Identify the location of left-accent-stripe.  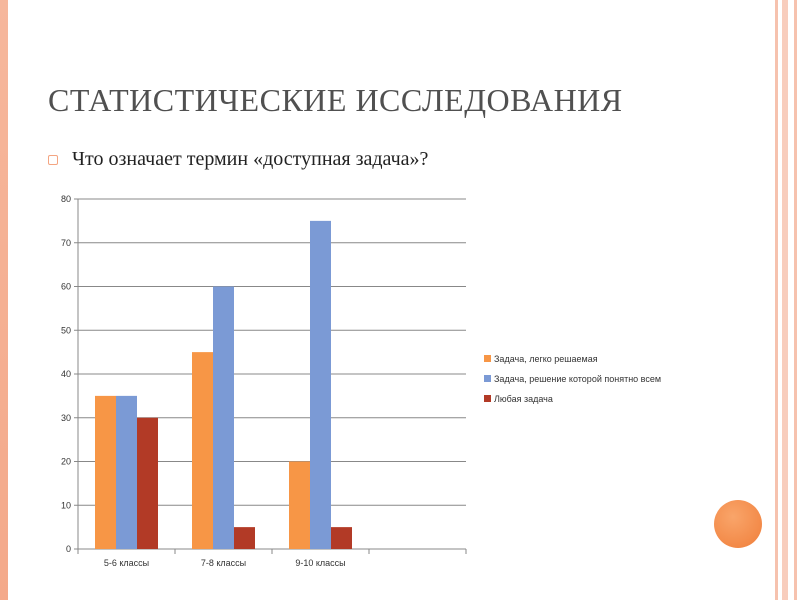
(4, 300).